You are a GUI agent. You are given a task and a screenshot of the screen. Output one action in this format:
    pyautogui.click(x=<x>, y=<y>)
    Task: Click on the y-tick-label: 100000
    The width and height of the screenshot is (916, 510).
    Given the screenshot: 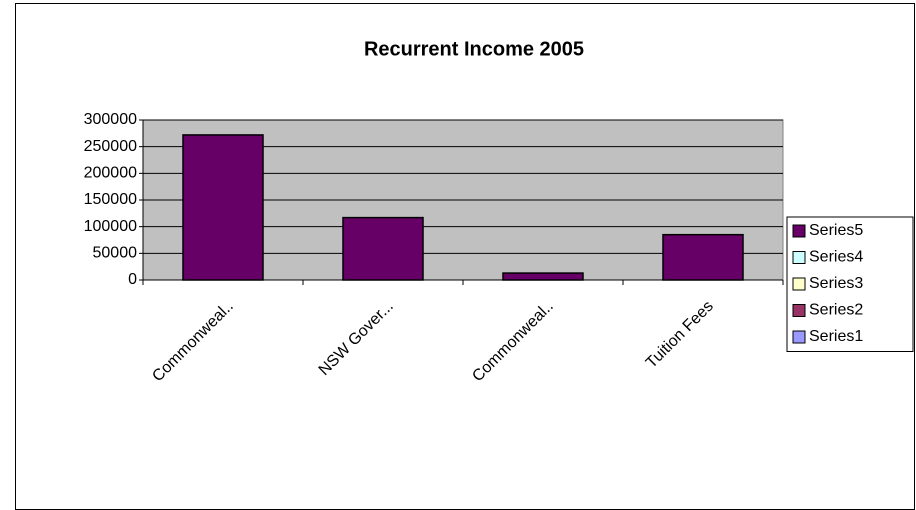 What is the action you would take?
    pyautogui.click(x=110, y=226)
    